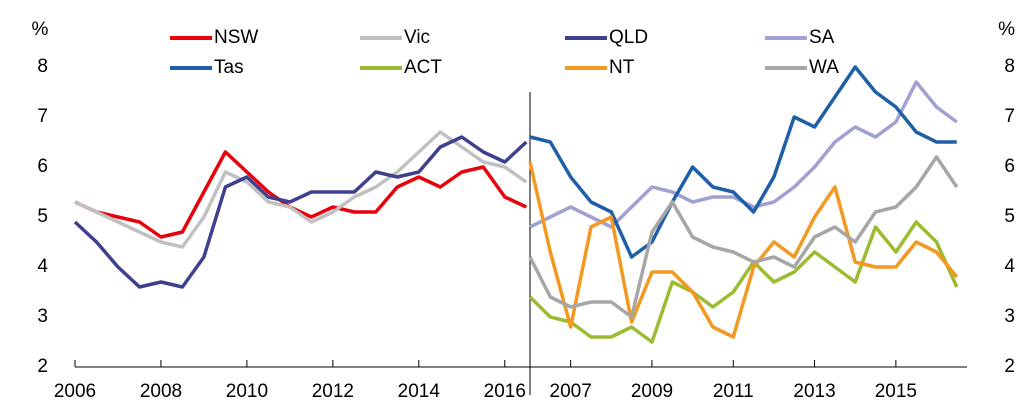 This screenshot has width=1017, height=411. I want to click on legend-label: NT, so click(622, 67).